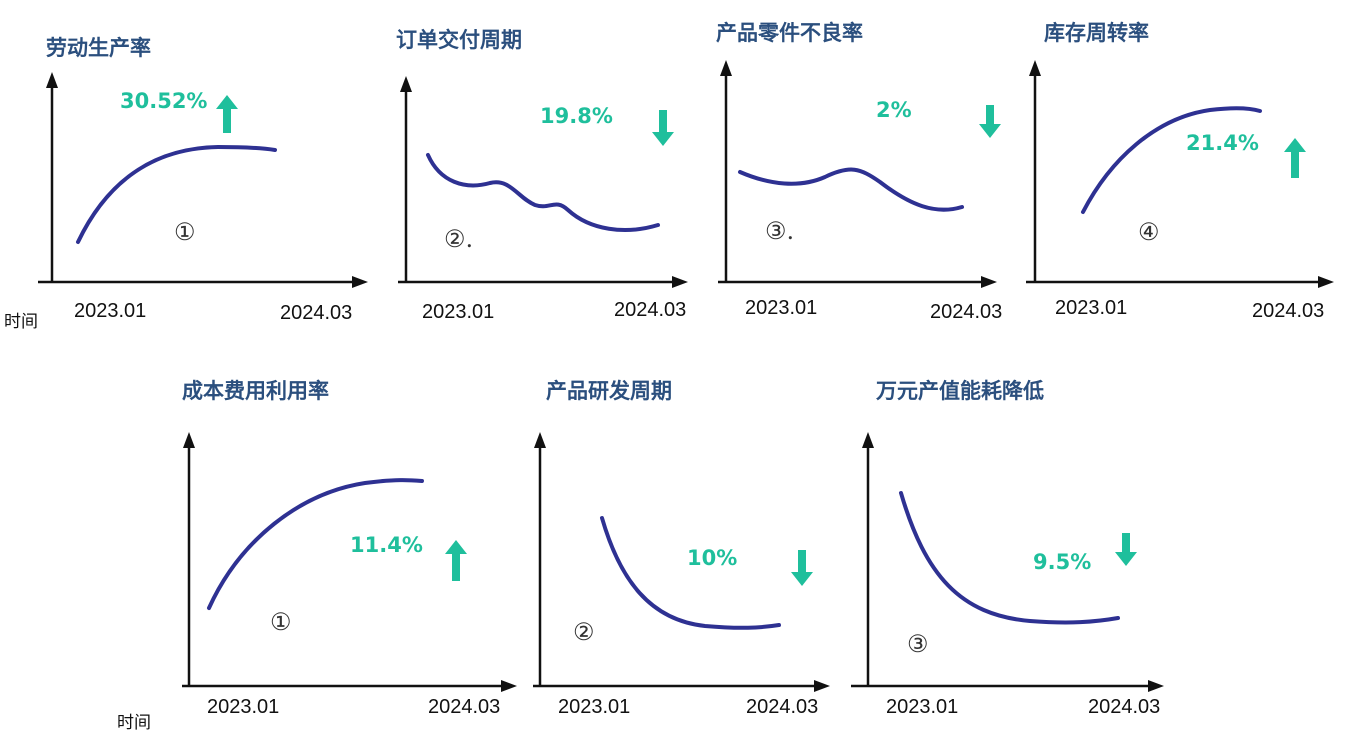 This screenshot has height=738, width=1356. I want to click on chart-title: 成本费用利用率, so click(255, 391).